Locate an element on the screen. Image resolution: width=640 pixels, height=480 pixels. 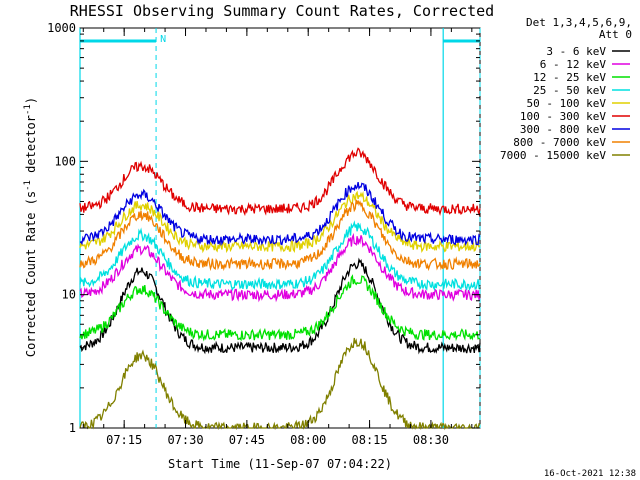
x-tick-label-2: 07:45 is located at coordinates (247, 440).